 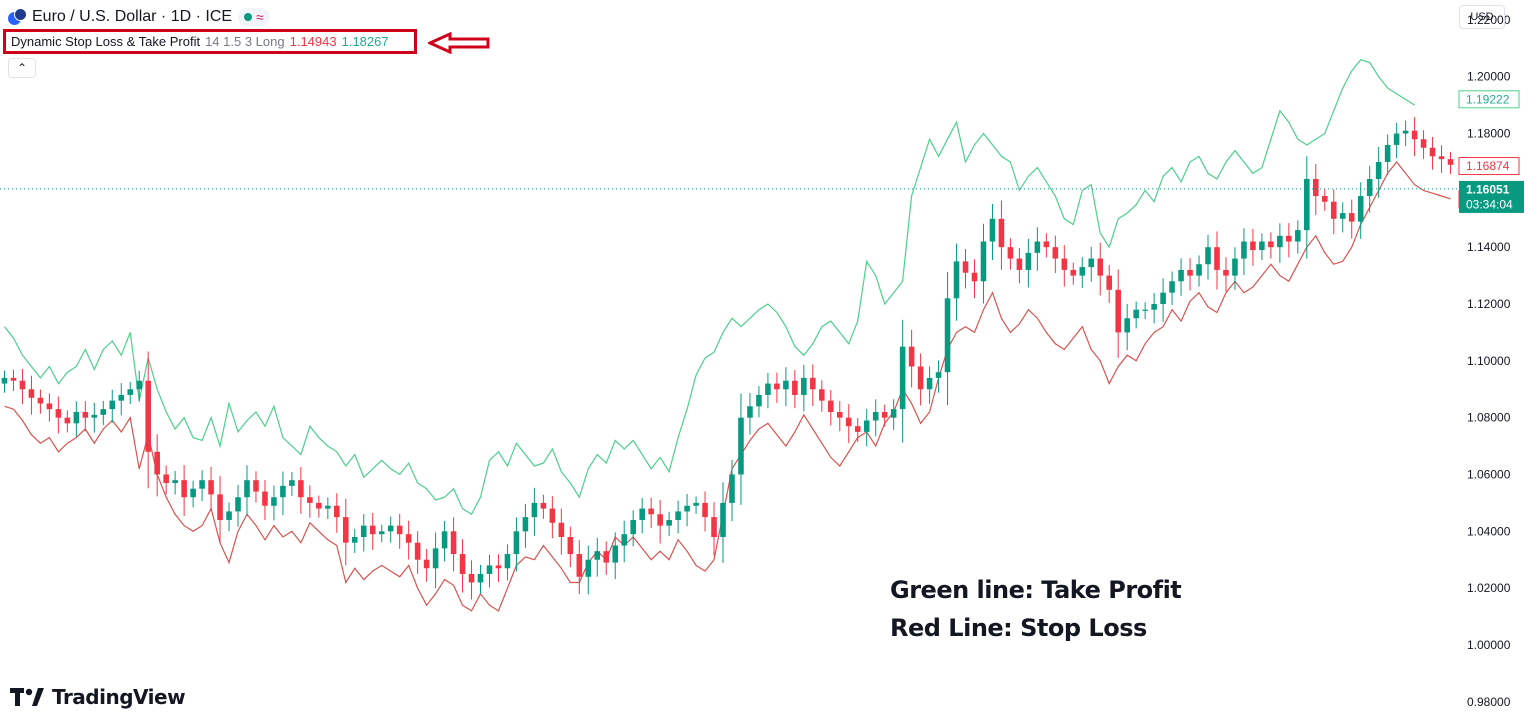 What do you see at coordinates (106, 41) in the screenshot?
I see `indicator-name: Dynamic Stop Loss & Take Profit` at bounding box center [106, 41].